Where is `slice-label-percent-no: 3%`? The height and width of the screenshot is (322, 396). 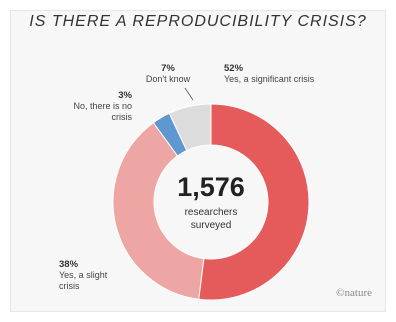 slice-label-percent-no: 3% is located at coordinates (125, 95).